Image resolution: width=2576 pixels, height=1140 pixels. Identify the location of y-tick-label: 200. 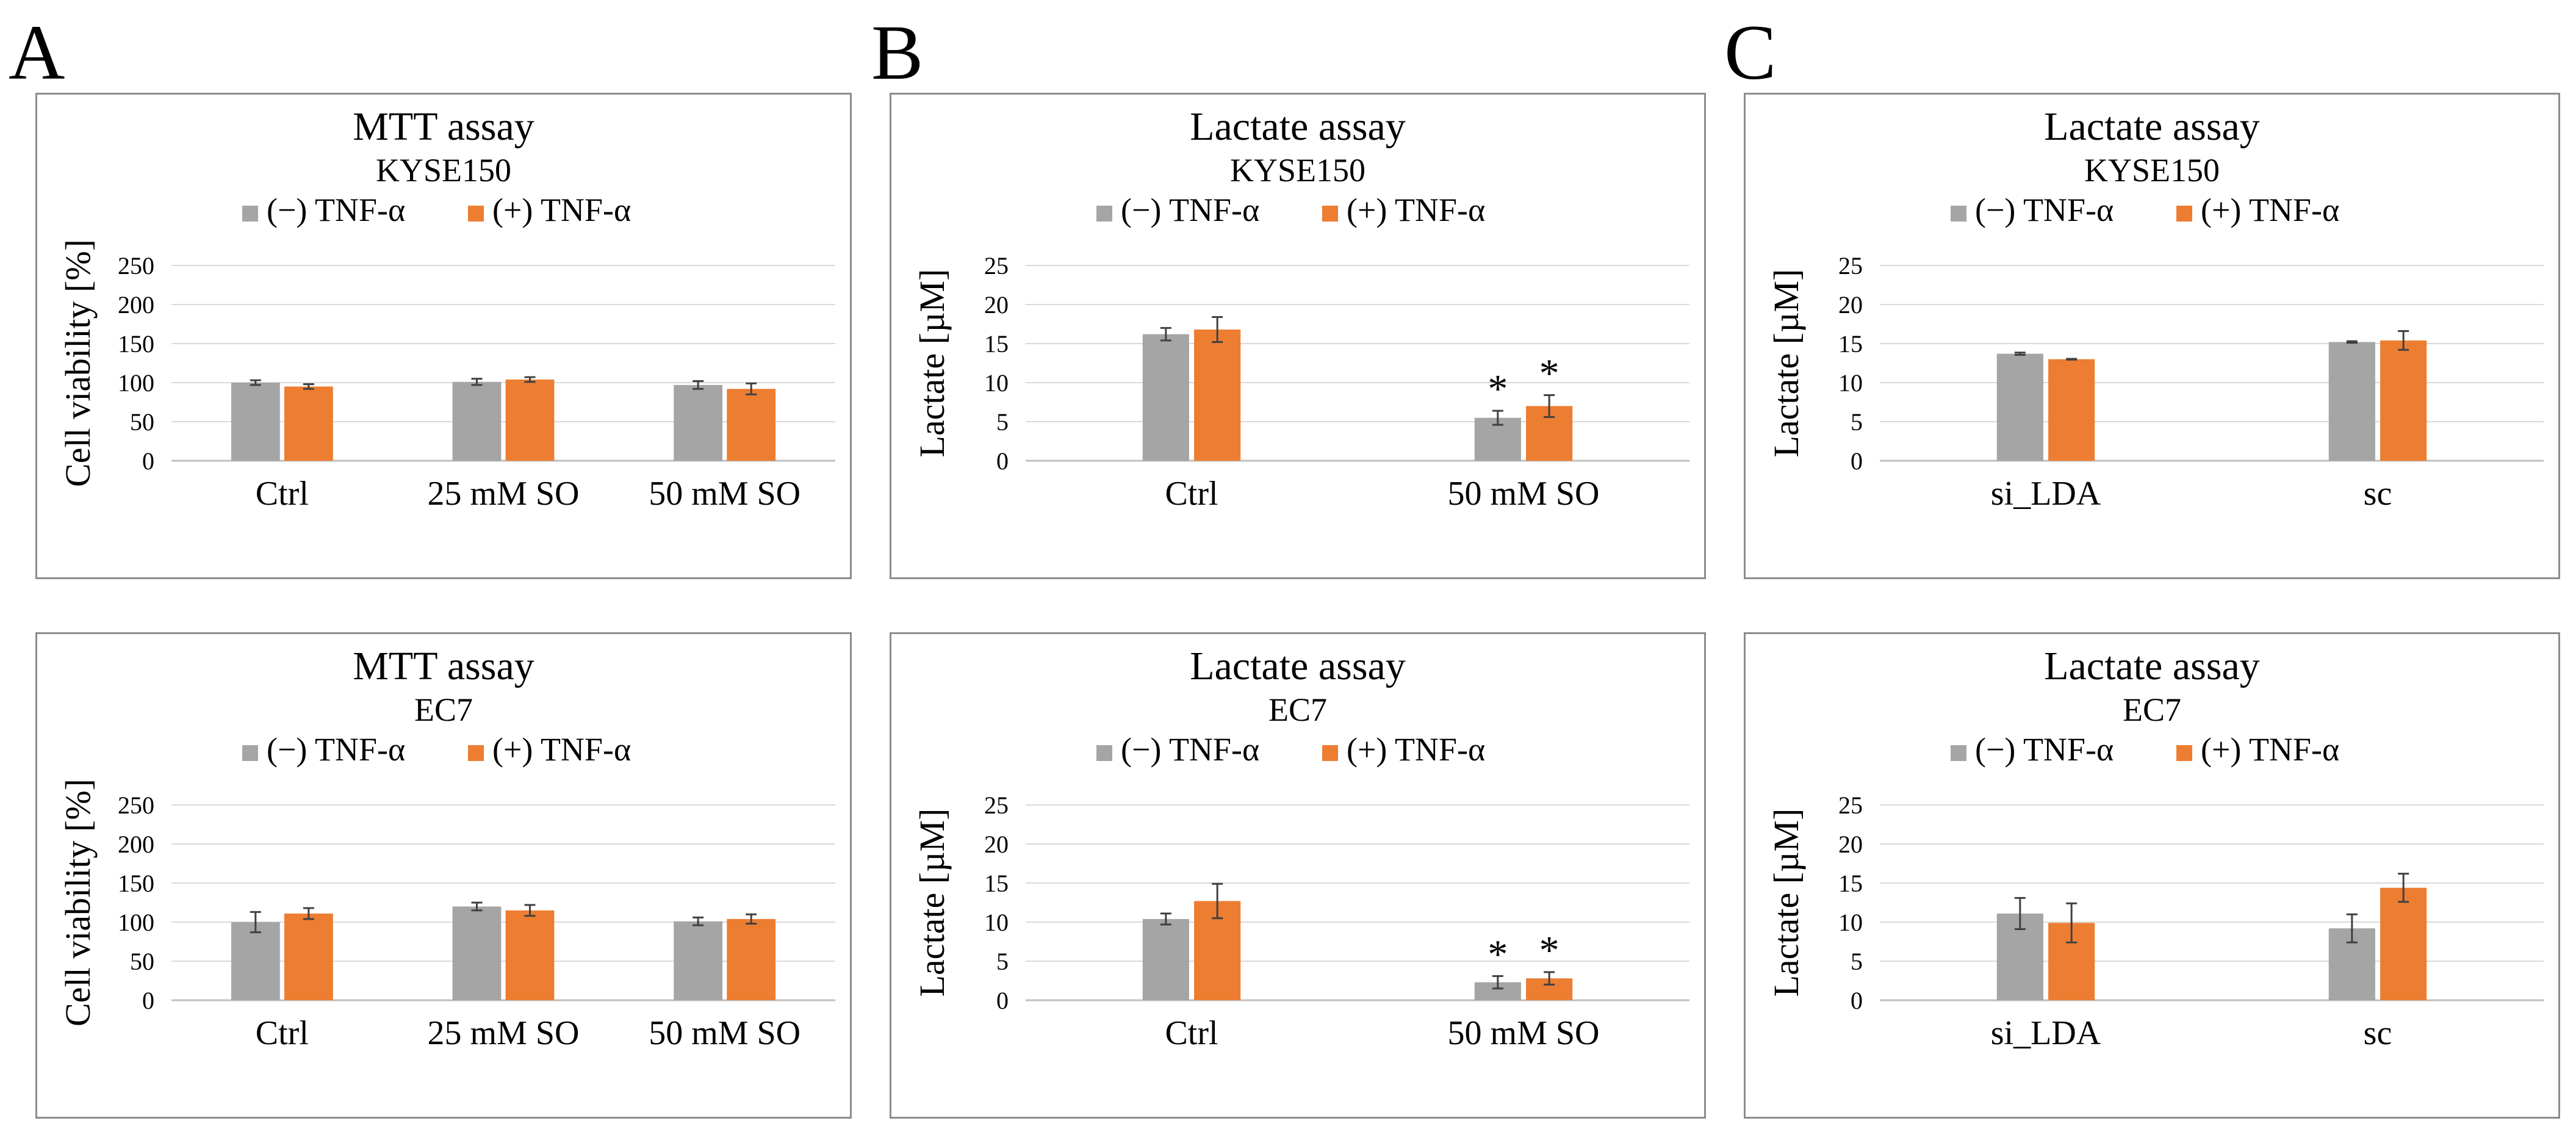
(136, 305).